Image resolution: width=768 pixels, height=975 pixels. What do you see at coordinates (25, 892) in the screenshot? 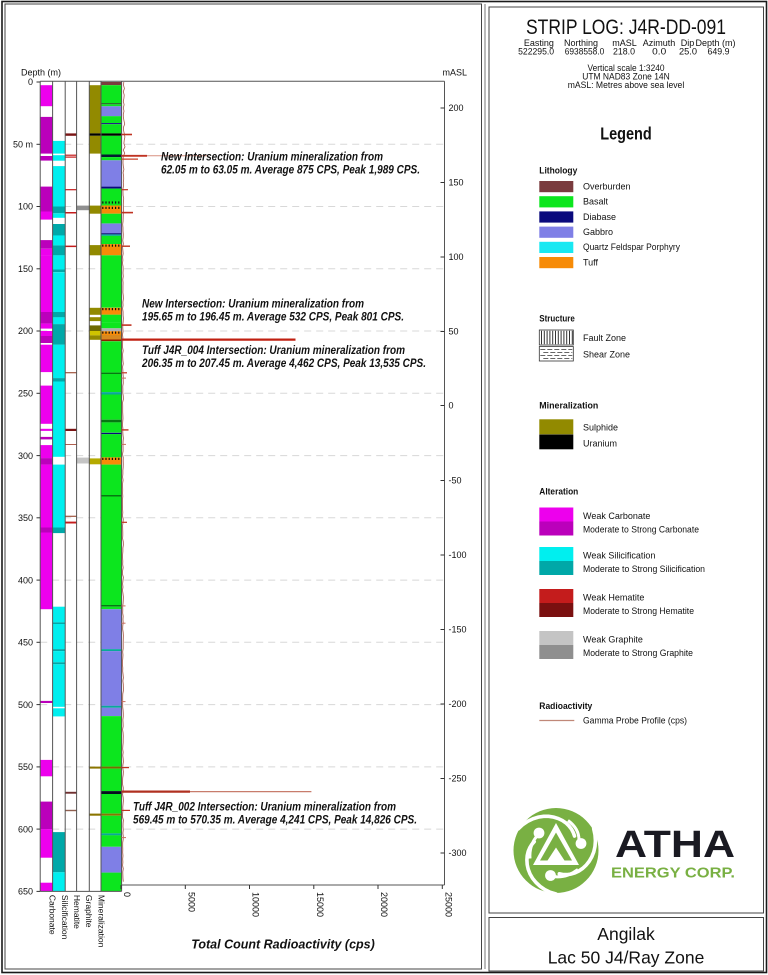
I see `svg-text: 650` at bounding box center [25, 892].